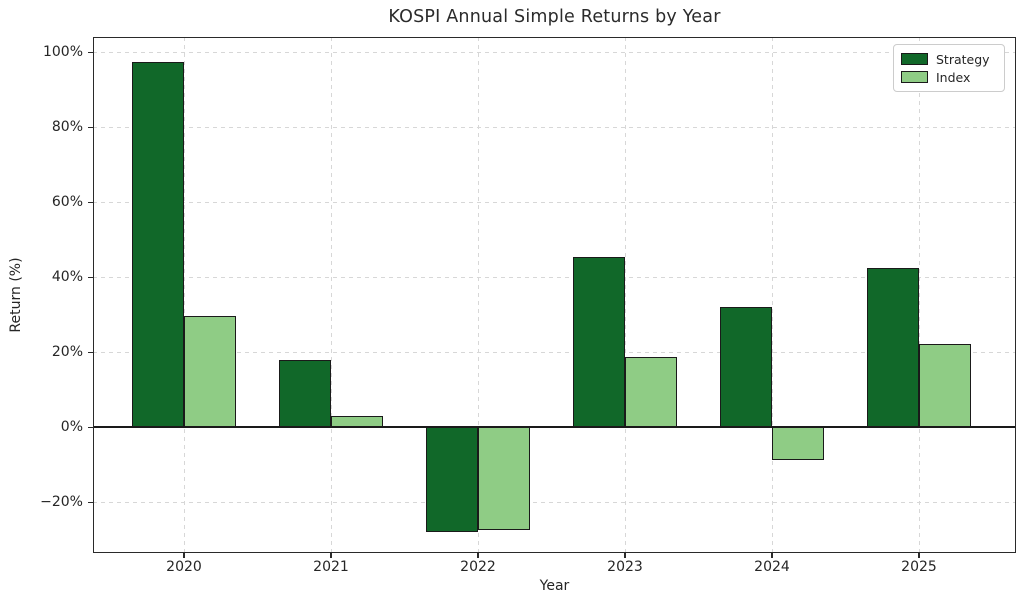 The width and height of the screenshot is (1024, 611). Describe the element at coordinates (914, 59) in the screenshot. I see `legend-swatch-strategy` at that location.